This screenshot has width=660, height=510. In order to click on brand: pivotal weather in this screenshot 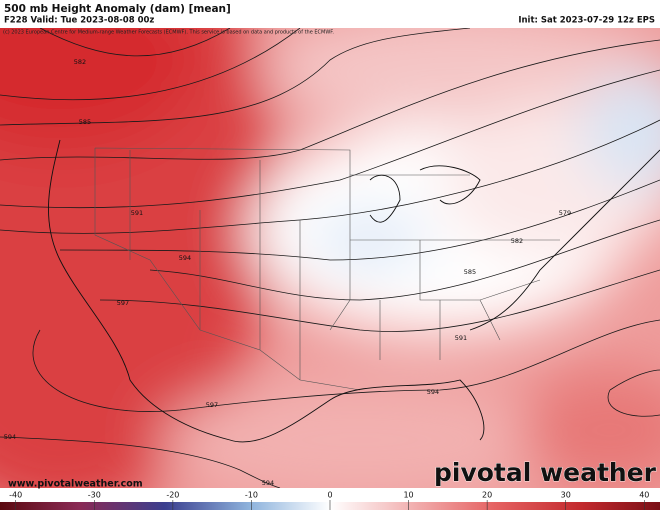, I will do `click(545, 472)`.